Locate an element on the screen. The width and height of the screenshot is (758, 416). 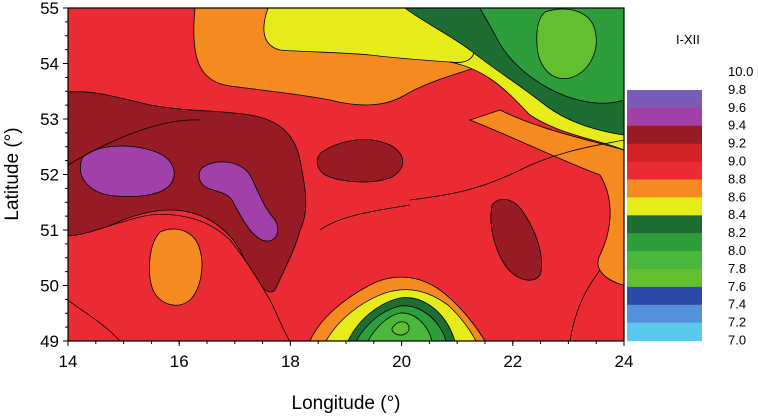
y-axis-ticks: 49 50 51 52 53 54 55 is located at coordinates (54, 175).